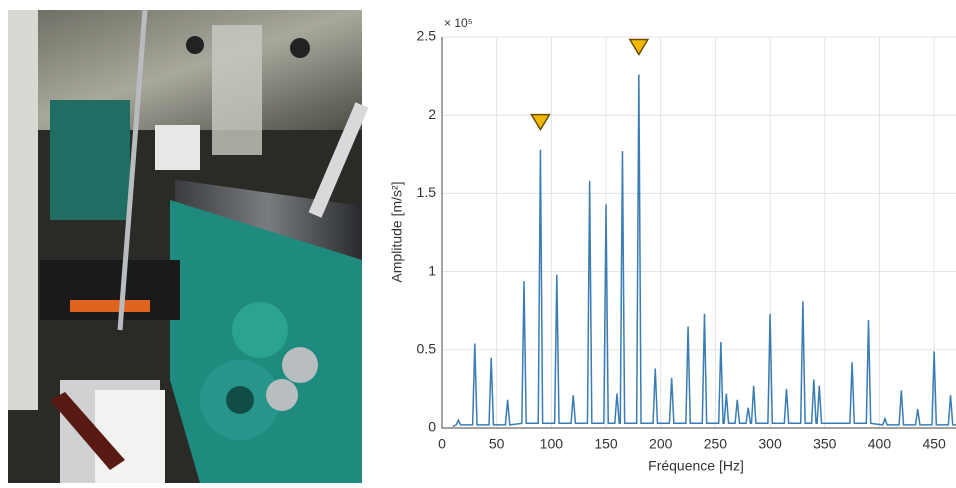  I want to click on y-tick-label: 0.5, so click(427, 349).